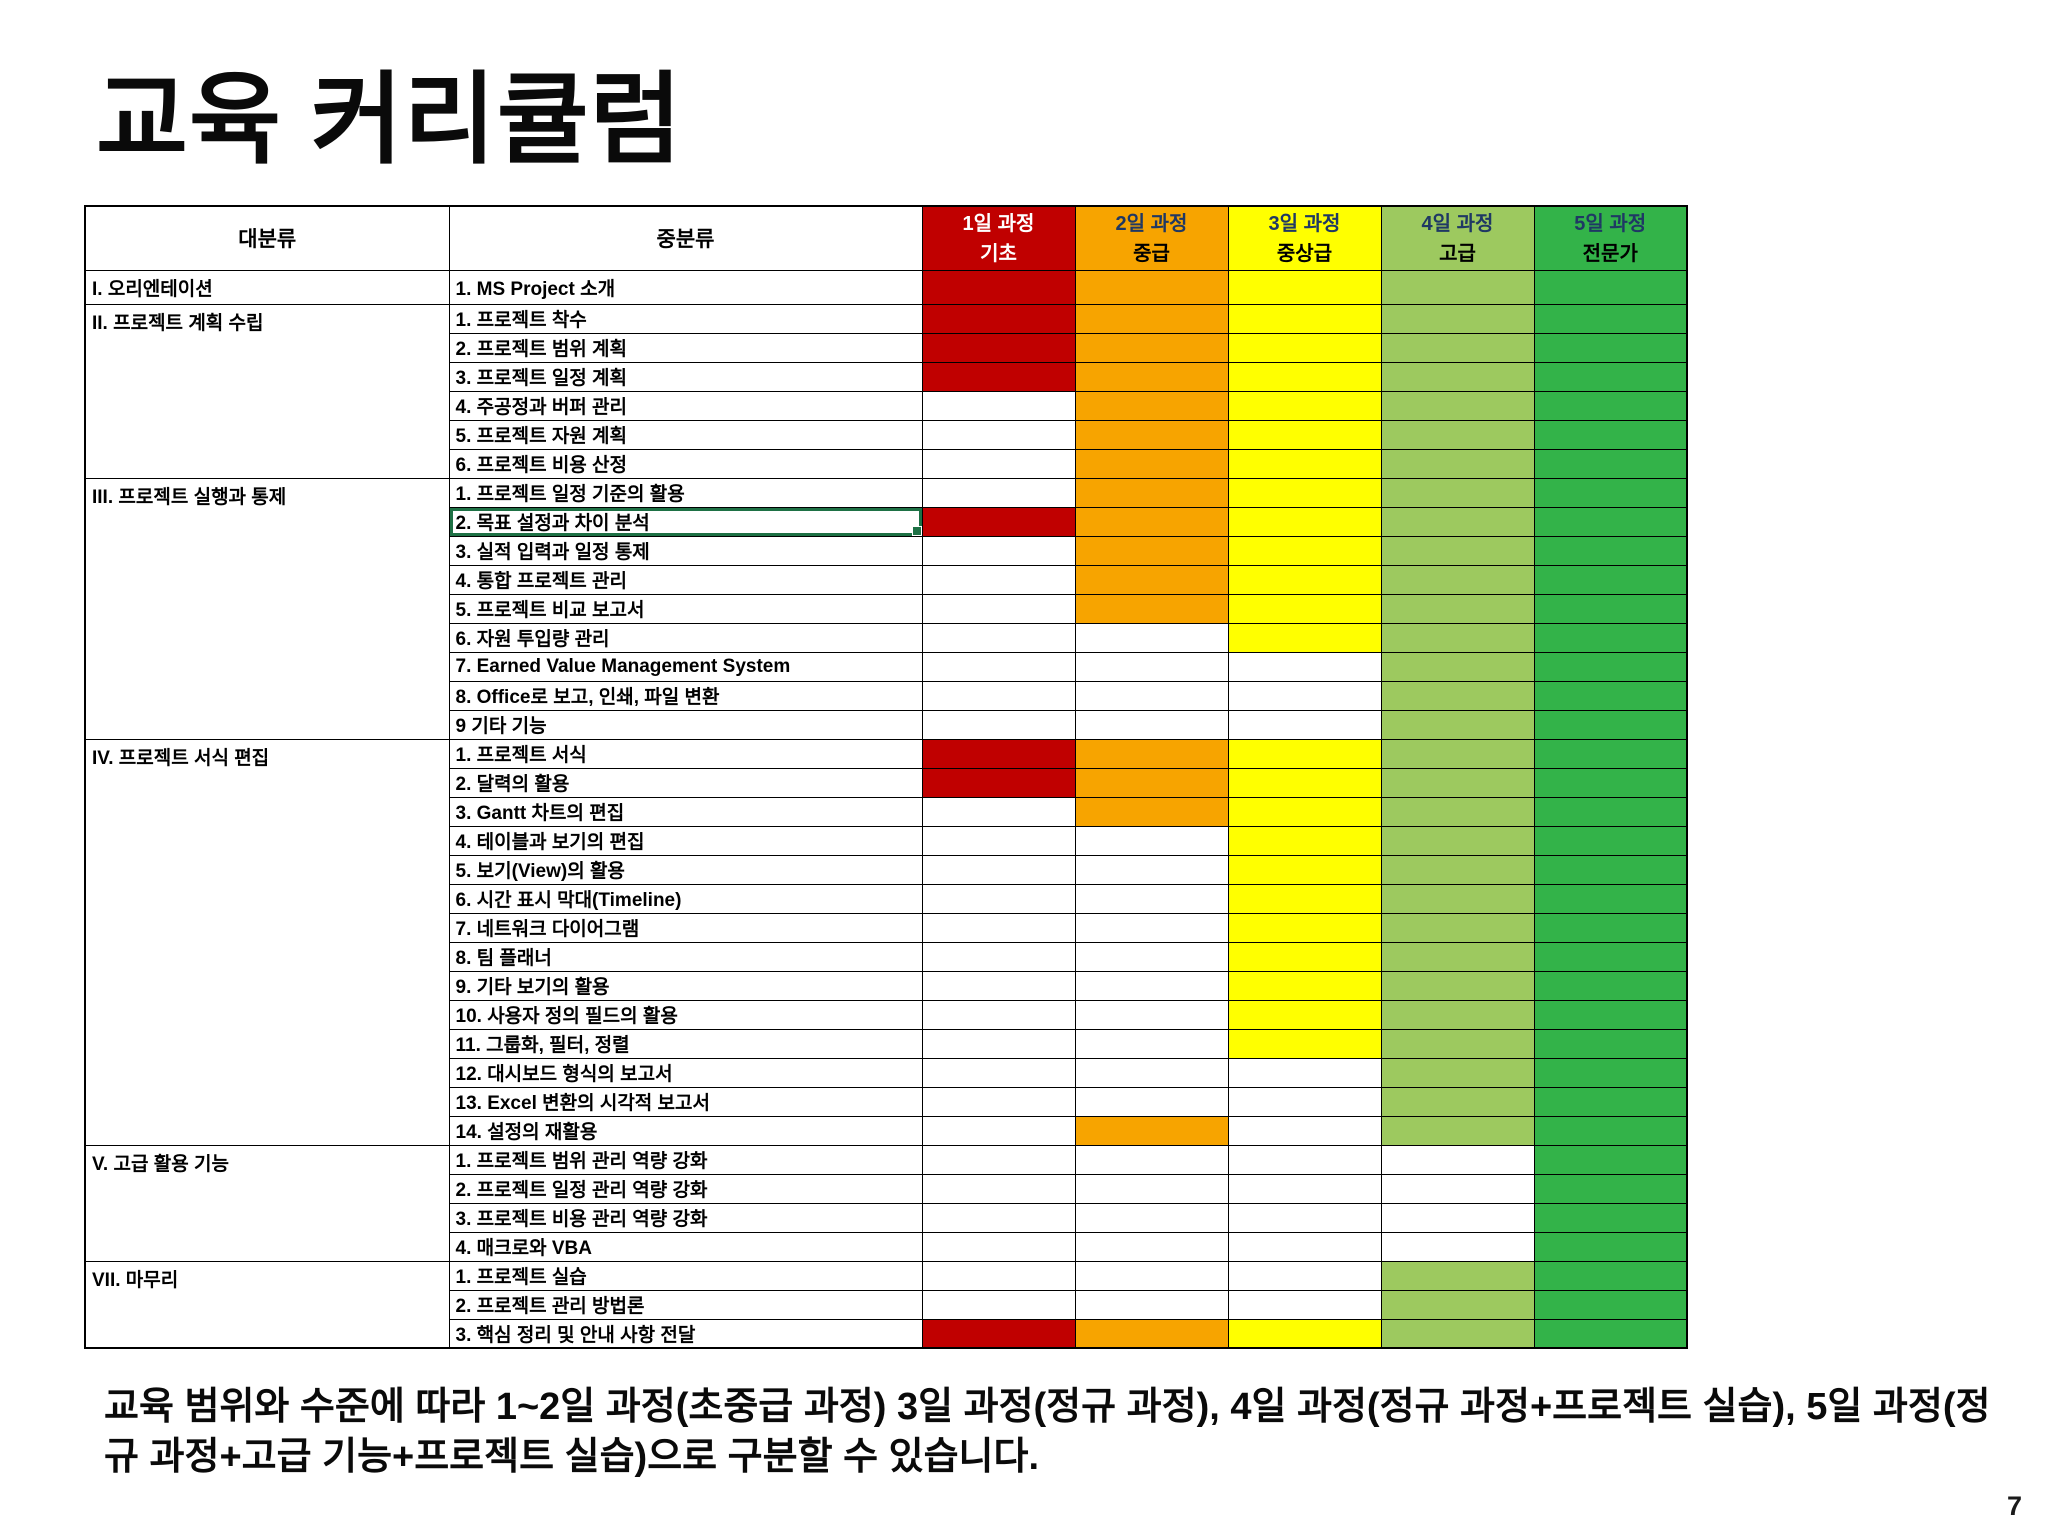 This screenshot has width=2048, height=1536. What do you see at coordinates (1457, 224) in the screenshot?
I see `course-days-label: 4일 과정` at bounding box center [1457, 224].